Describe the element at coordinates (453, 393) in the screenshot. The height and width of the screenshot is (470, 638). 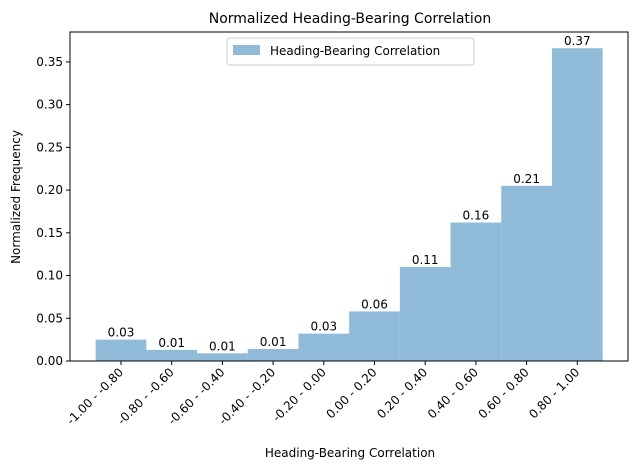
I see `x-tick-label: 0.40 - 0.60` at that location.